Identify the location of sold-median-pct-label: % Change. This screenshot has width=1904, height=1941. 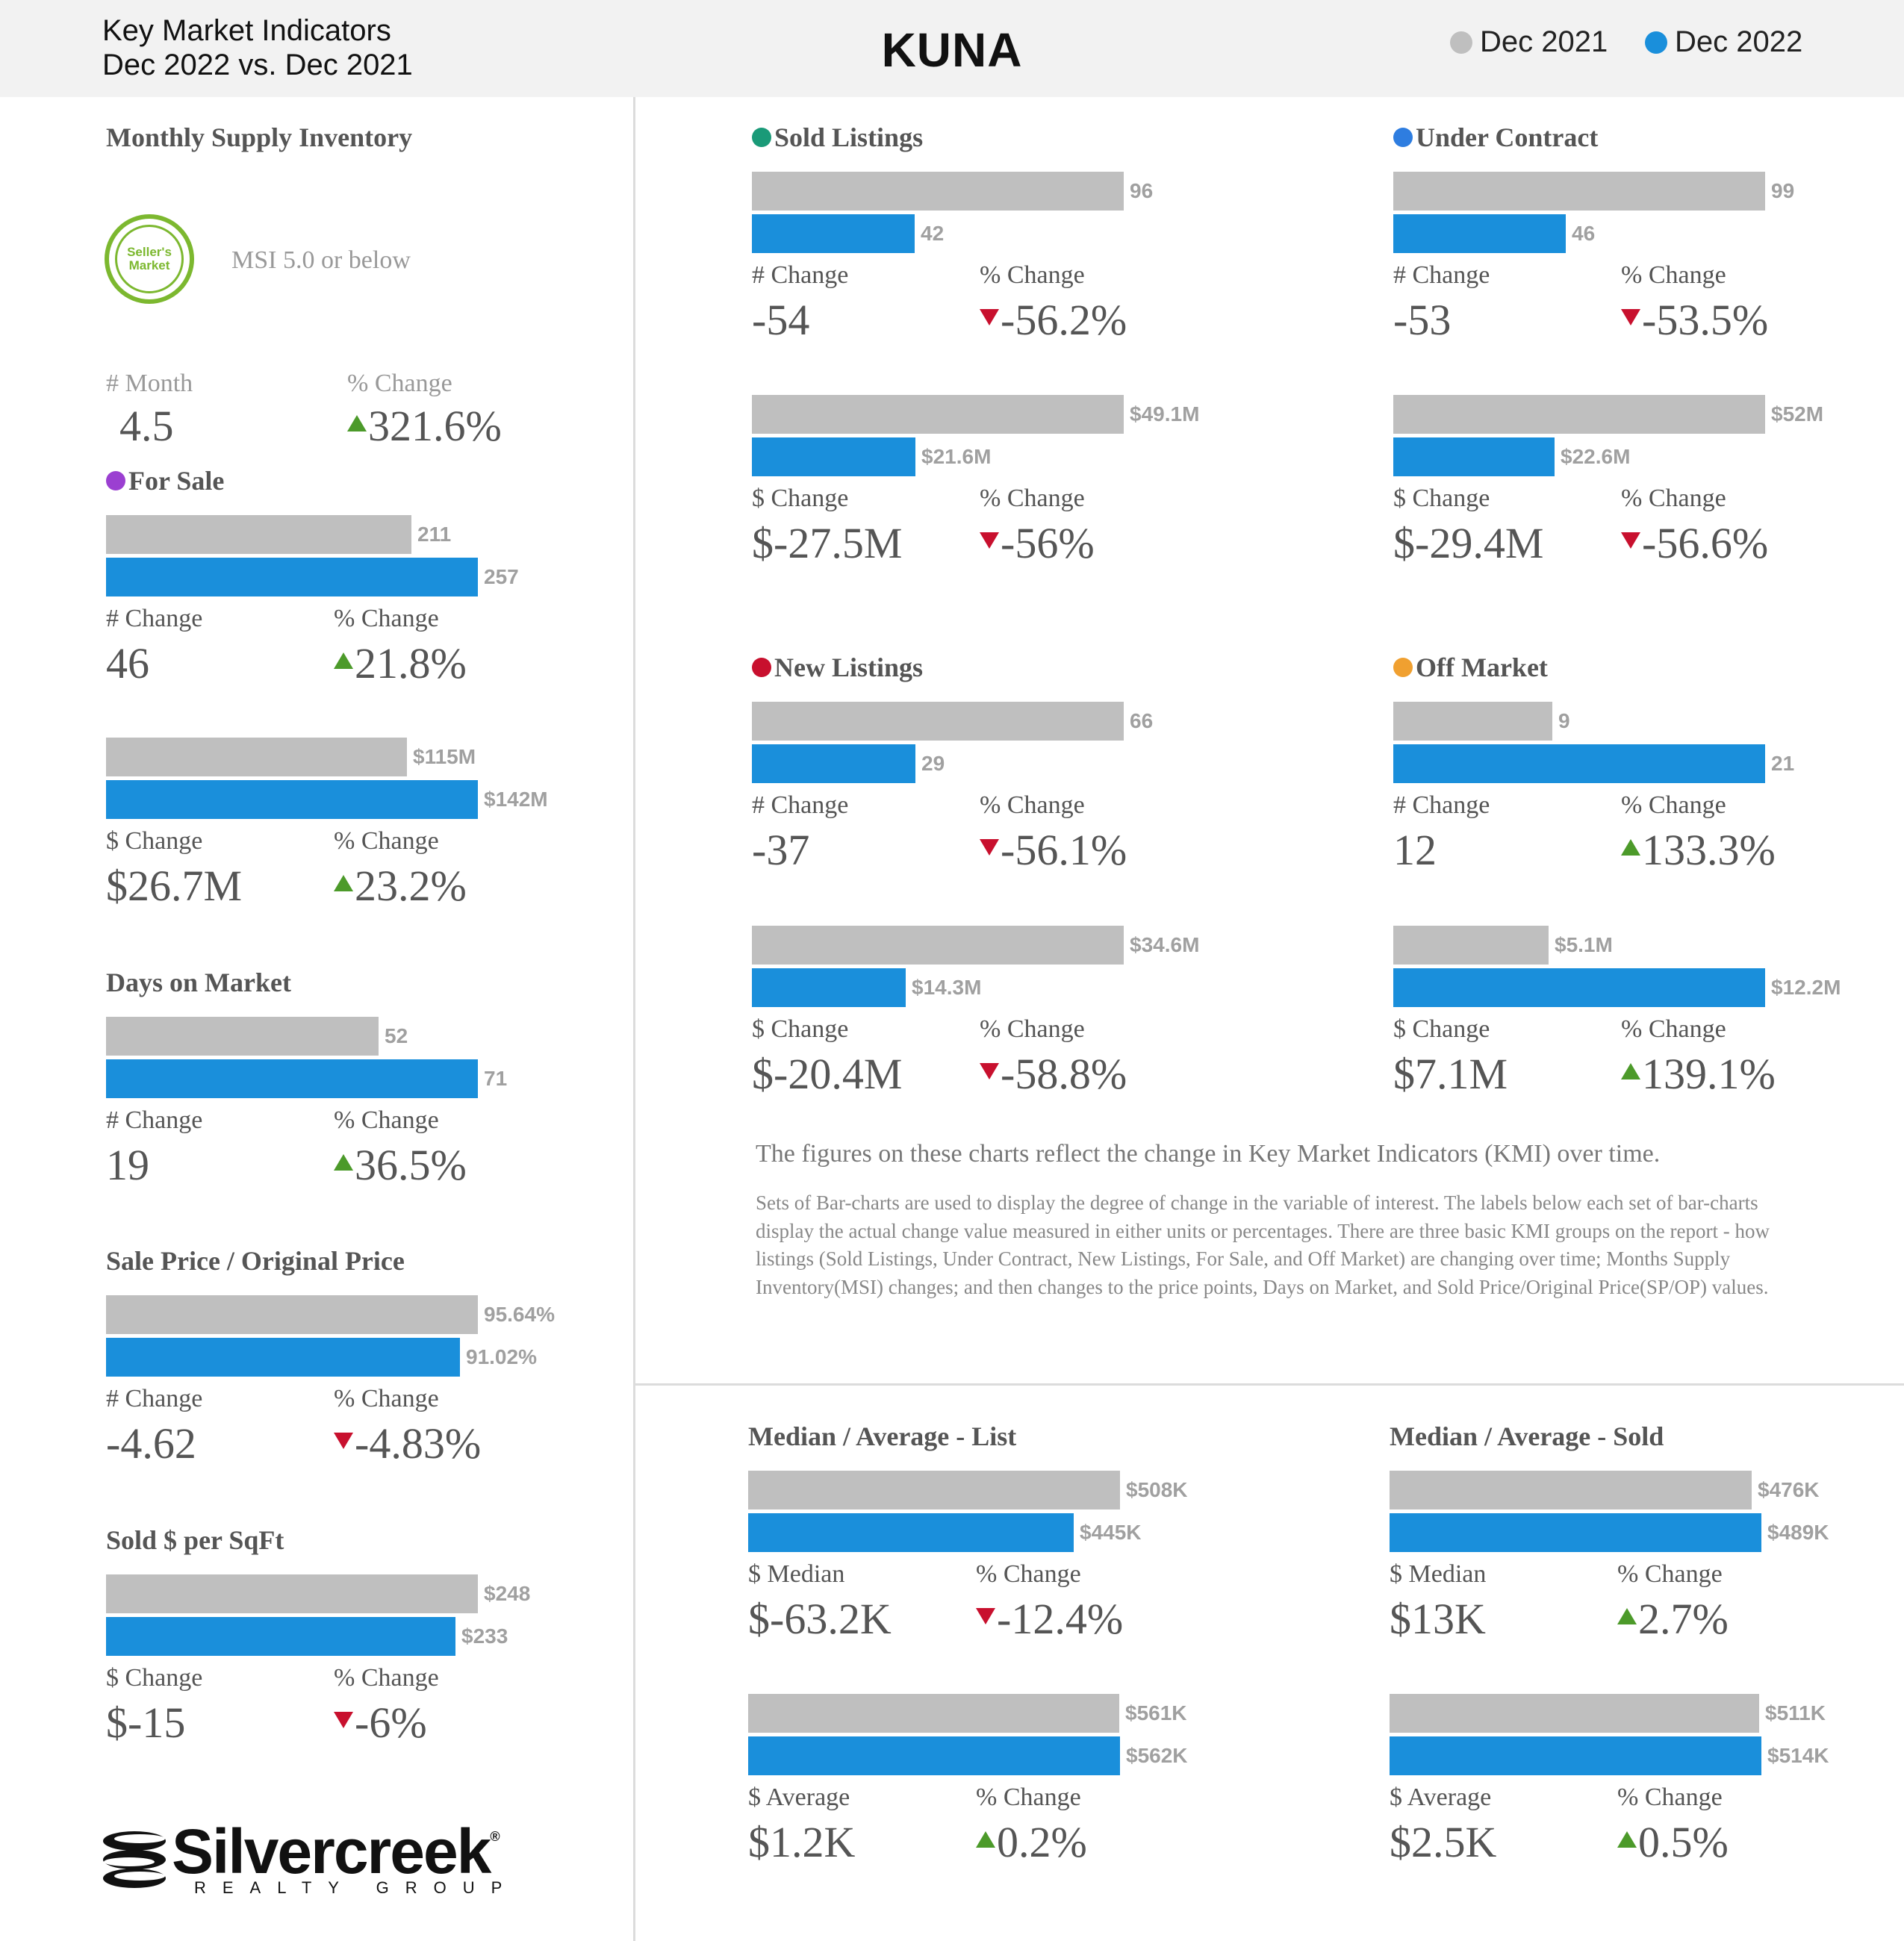
(1670, 1574).